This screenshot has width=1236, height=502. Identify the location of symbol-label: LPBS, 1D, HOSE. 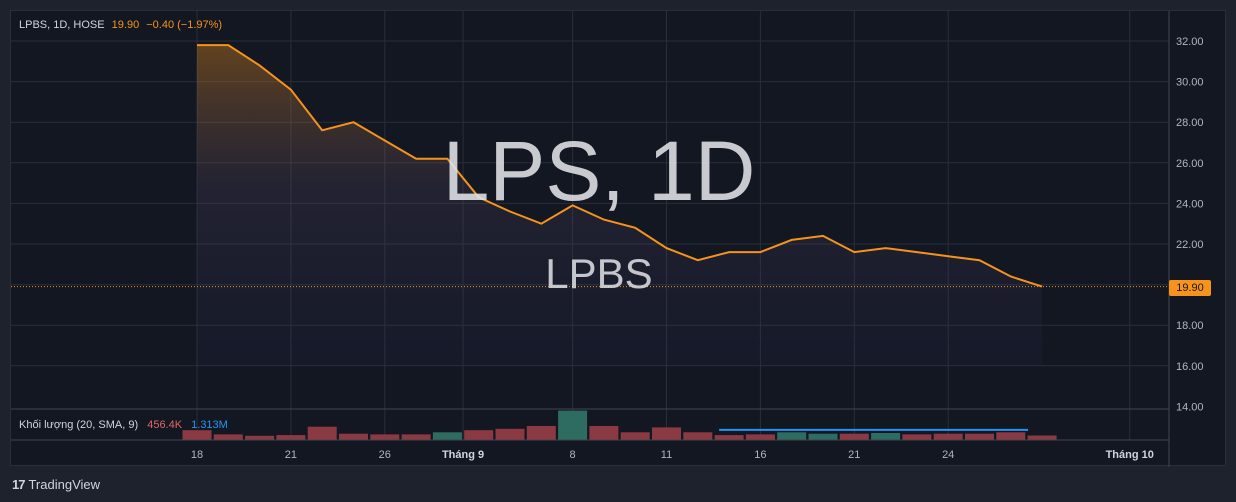
(62, 25).